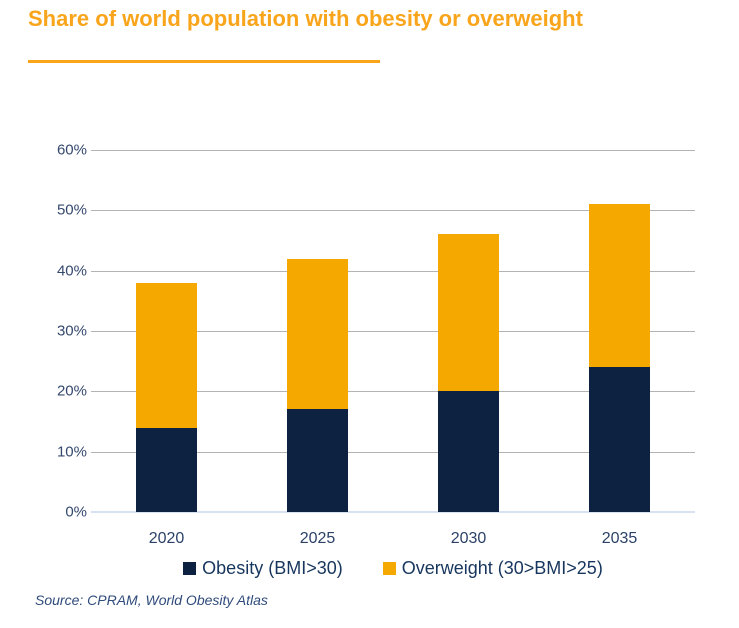 The height and width of the screenshot is (628, 739). What do you see at coordinates (204, 61) in the screenshot?
I see `title-underline` at bounding box center [204, 61].